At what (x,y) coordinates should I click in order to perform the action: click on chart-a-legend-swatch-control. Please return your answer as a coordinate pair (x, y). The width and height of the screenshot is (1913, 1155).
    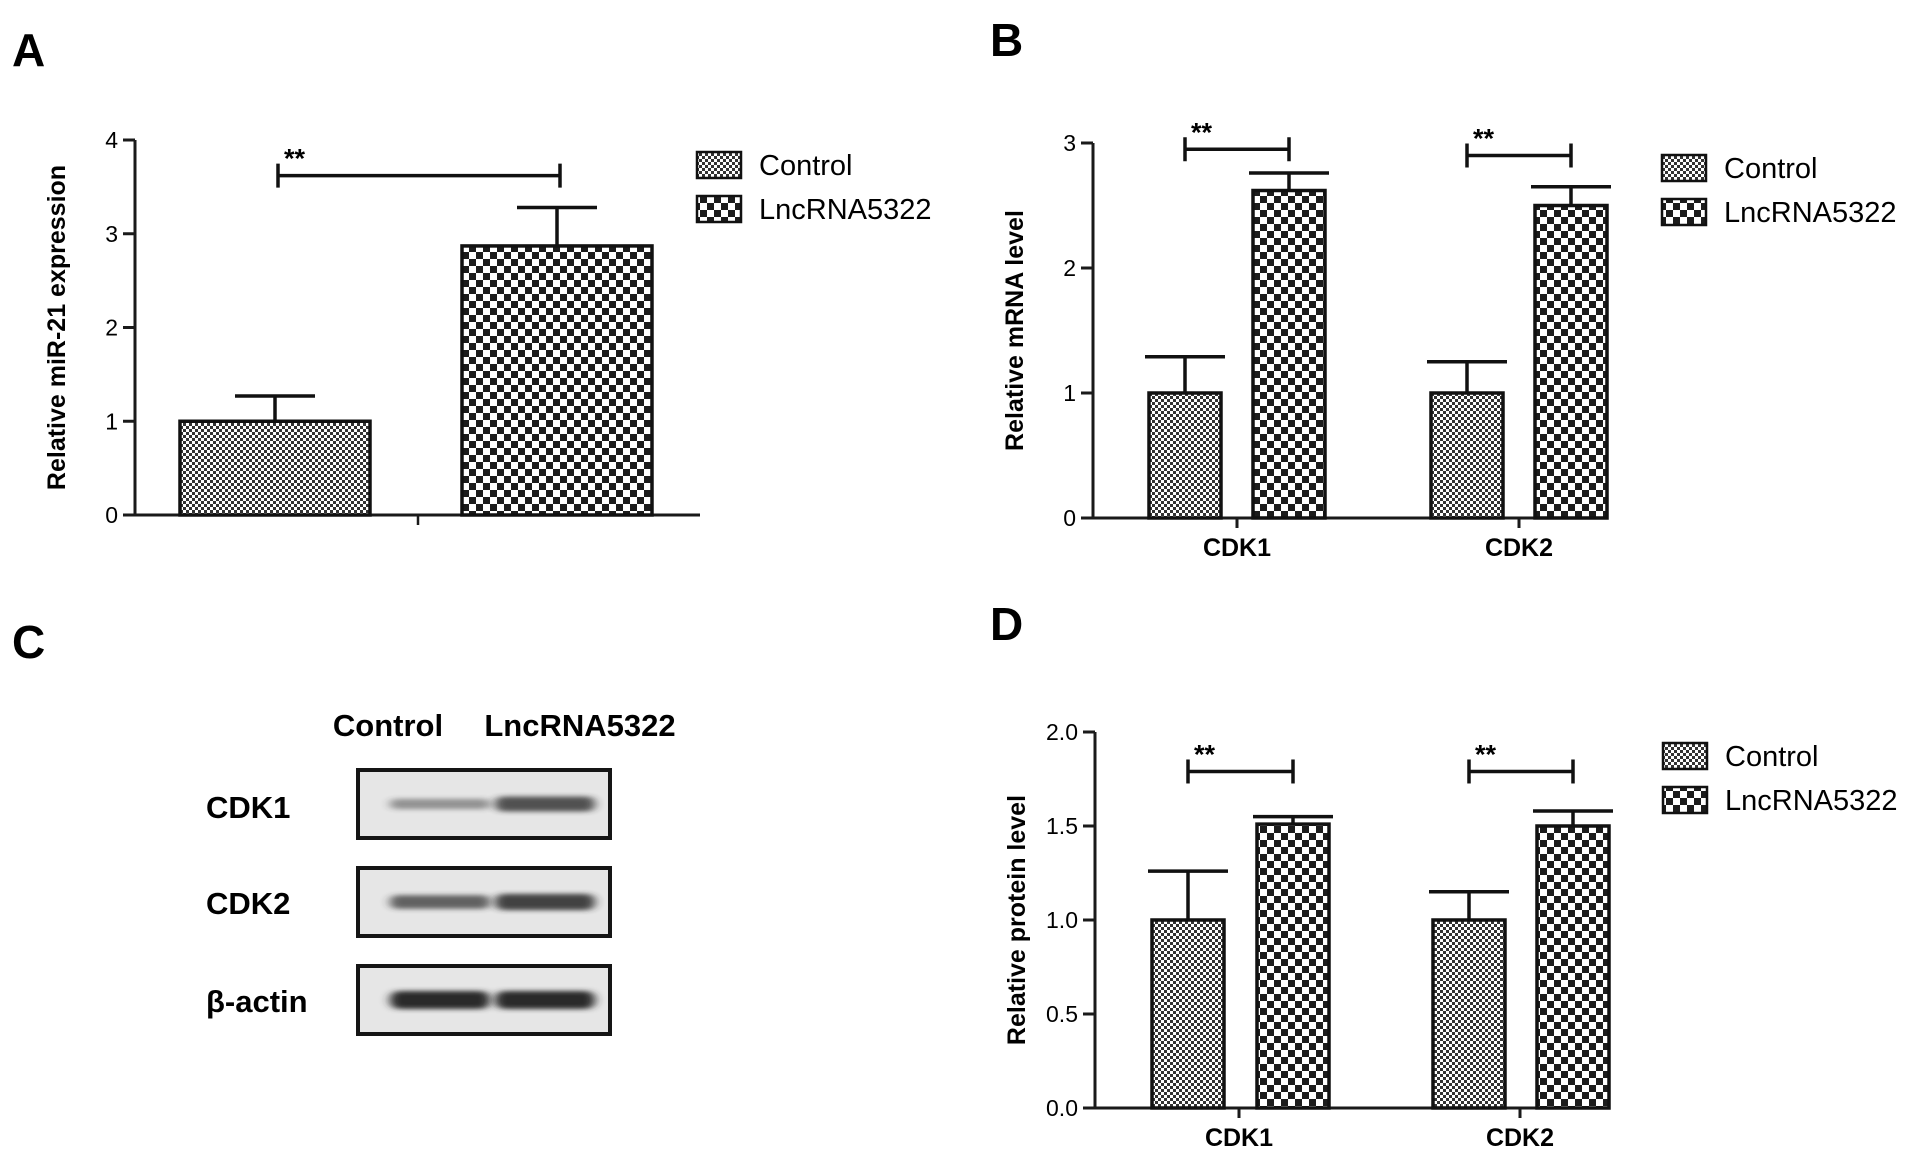
    Looking at the image, I should click on (719, 165).